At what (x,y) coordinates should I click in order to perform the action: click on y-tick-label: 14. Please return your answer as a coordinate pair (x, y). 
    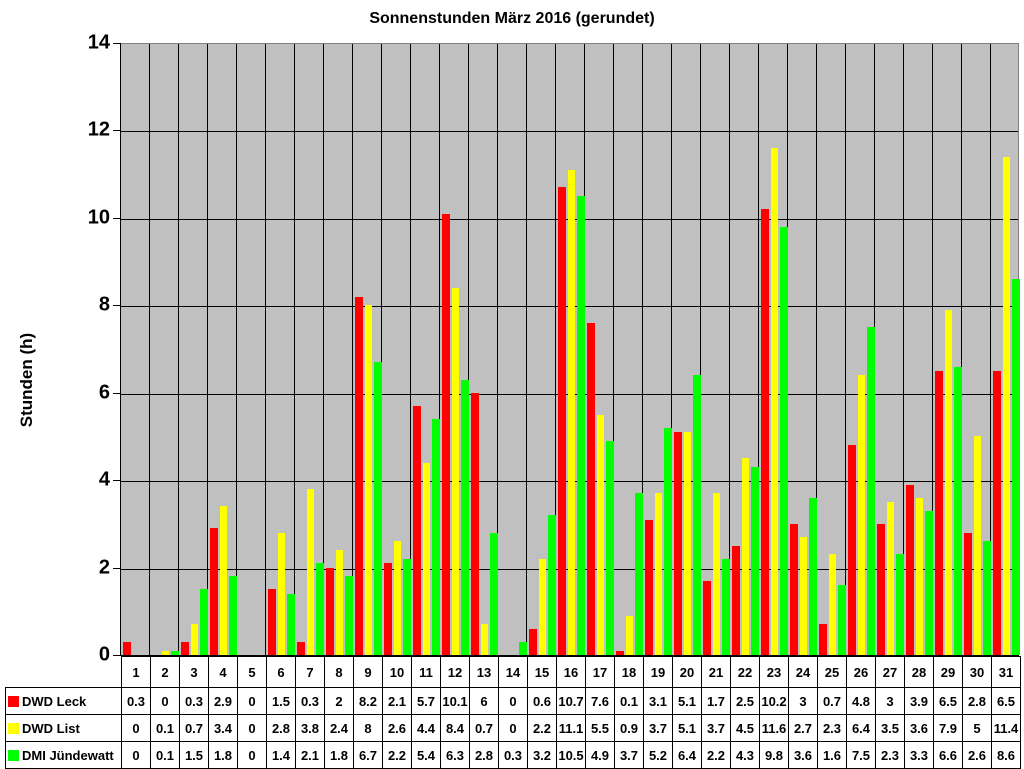
    Looking at the image, I should click on (98, 42).